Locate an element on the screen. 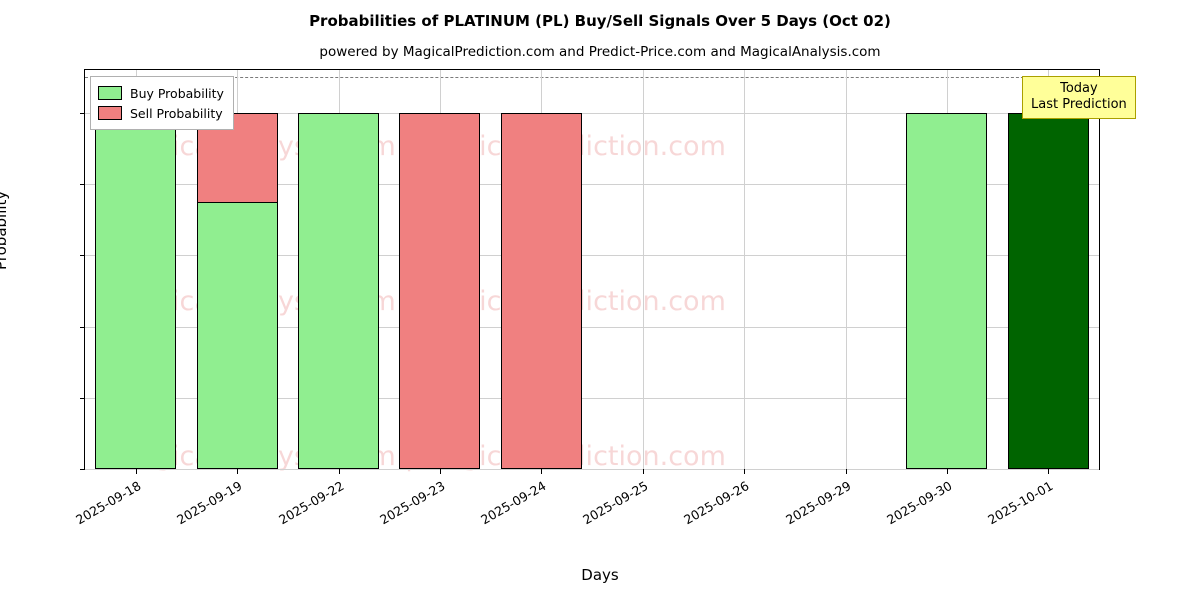 The image size is (1200, 600). today-annotation: Today Last Prediction is located at coordinates (1079, 97).